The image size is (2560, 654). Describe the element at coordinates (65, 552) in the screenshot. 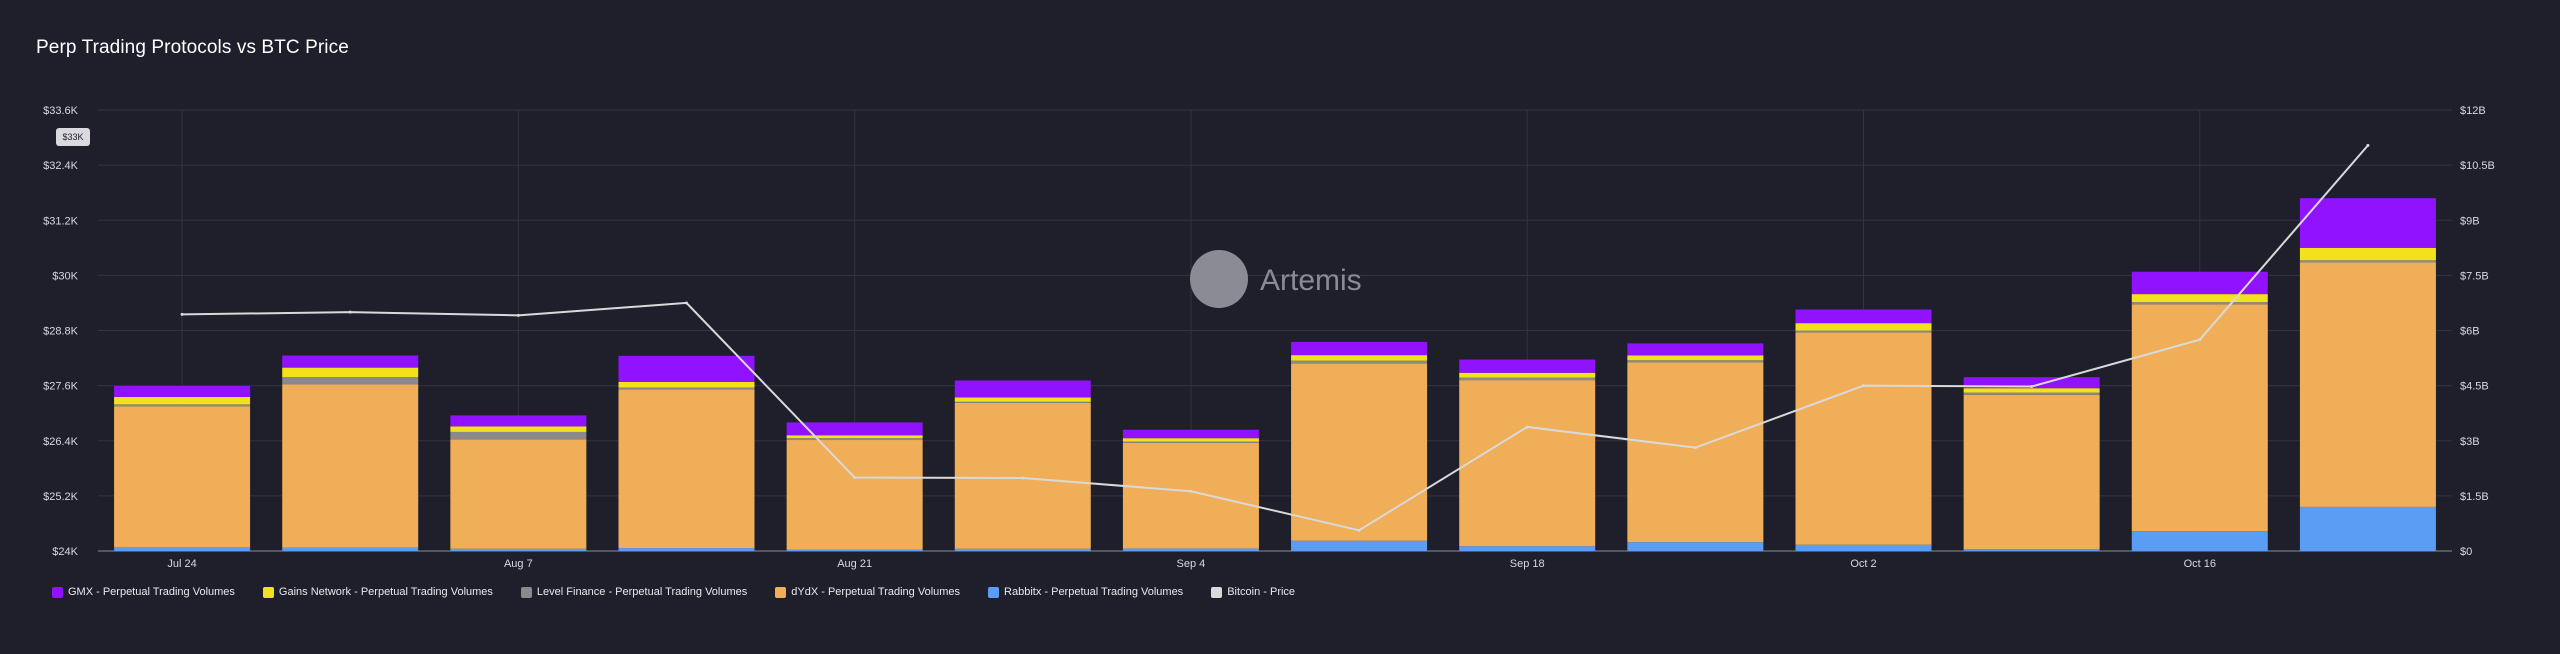

I see `left-tick-label: $24K` at that location.